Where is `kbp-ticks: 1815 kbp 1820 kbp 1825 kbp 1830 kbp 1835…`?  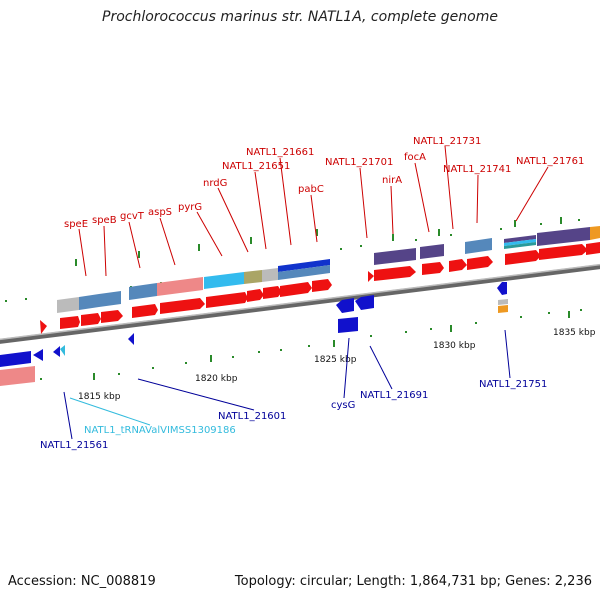
kbp-ticks: 1815 kbp 1820 kbp 1825 kbp 1830 kbp 1835… is located at coordinates (337, 365).